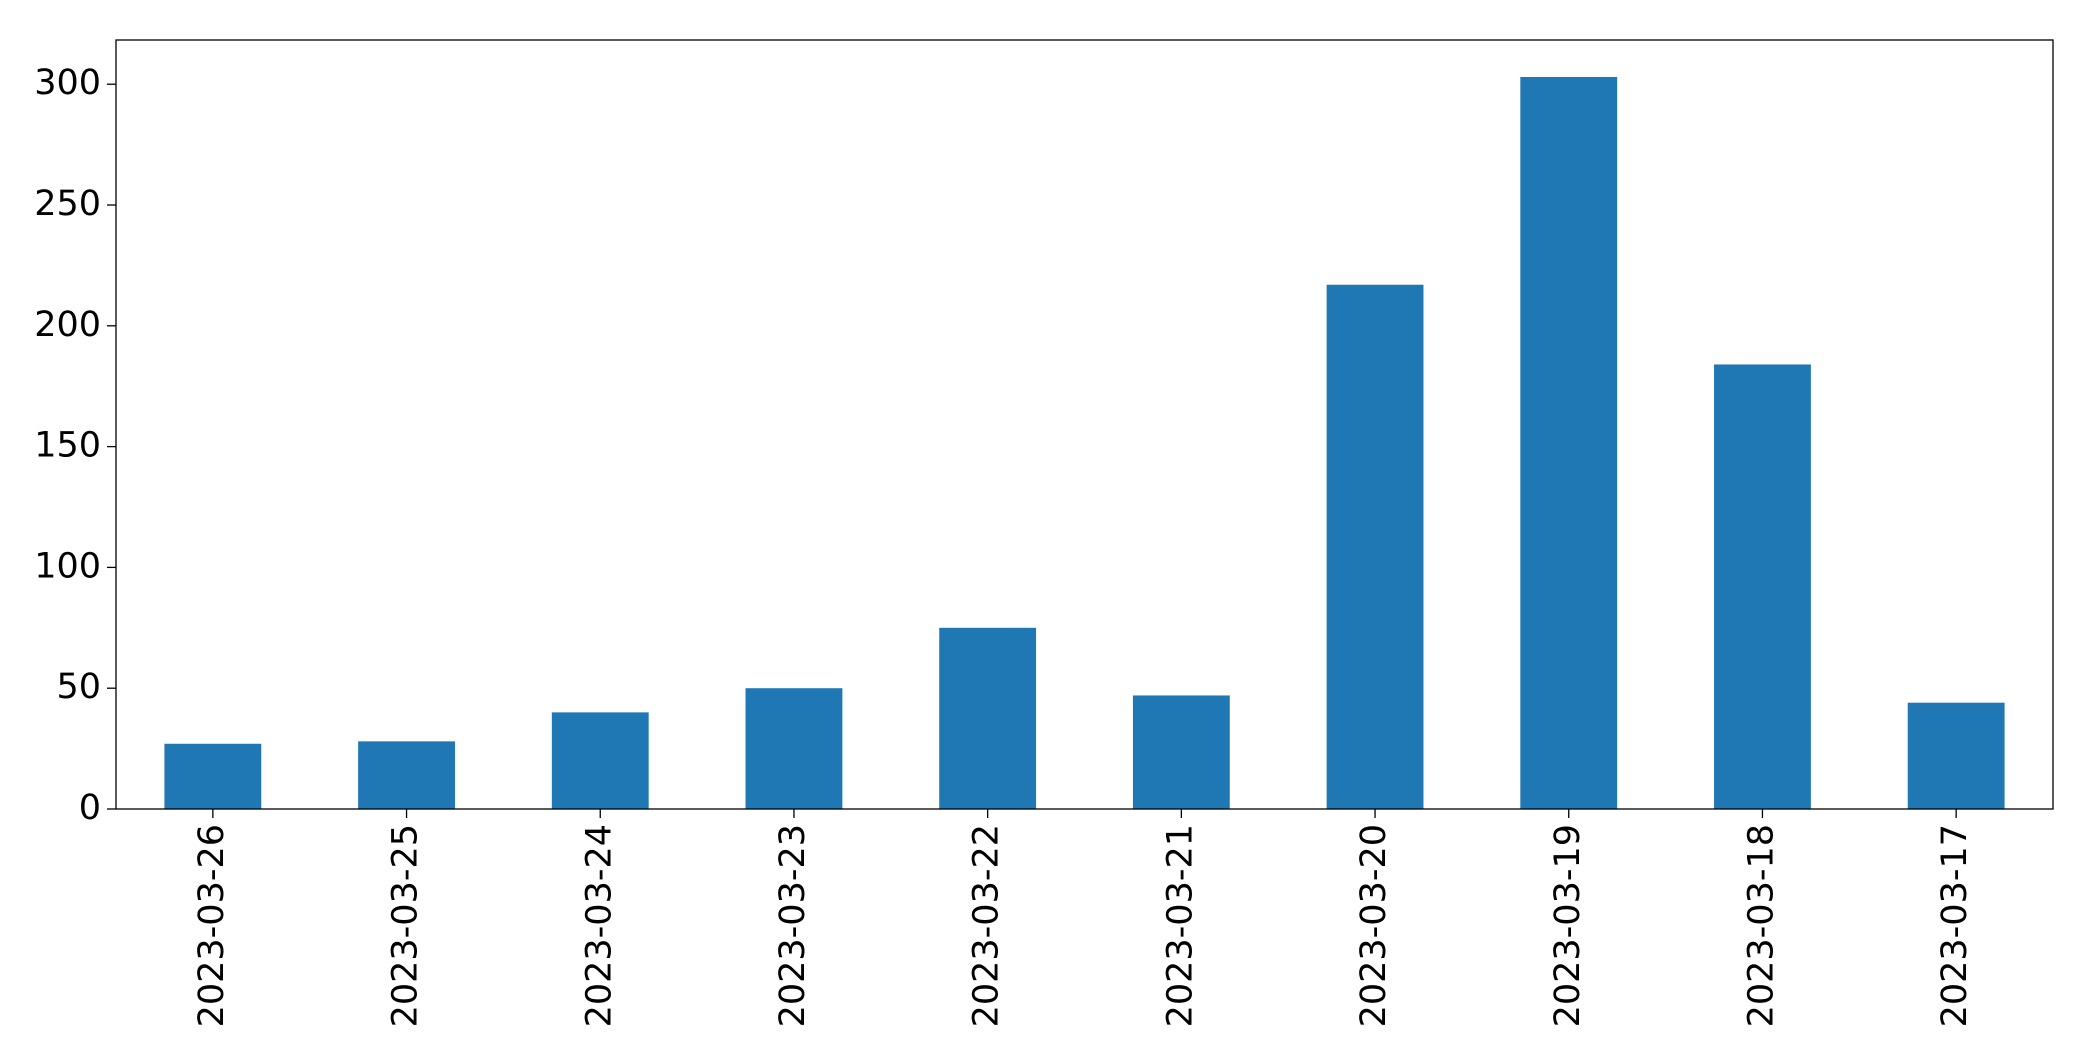 This screenshot has width=2093, height=1061. I want to click on x-tick-label: 2023-03-23, so click(793, 925).